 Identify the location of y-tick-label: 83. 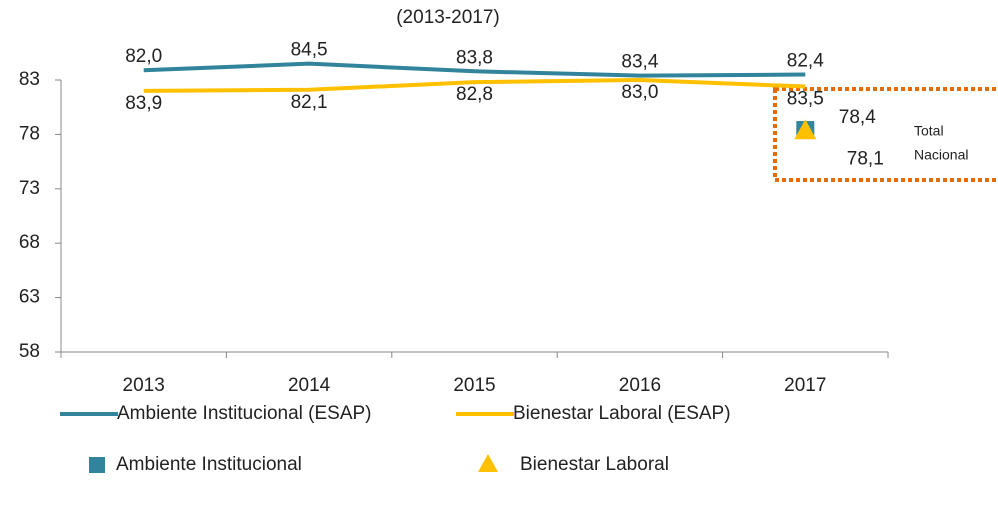
(29, 79).